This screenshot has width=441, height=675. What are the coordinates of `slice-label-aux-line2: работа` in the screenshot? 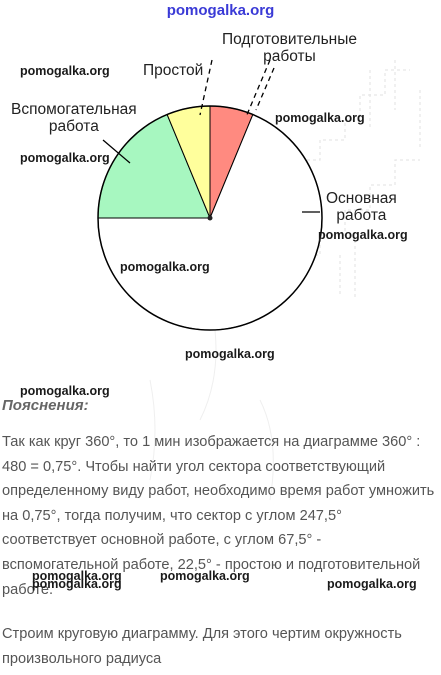 It's located at (73, 126).